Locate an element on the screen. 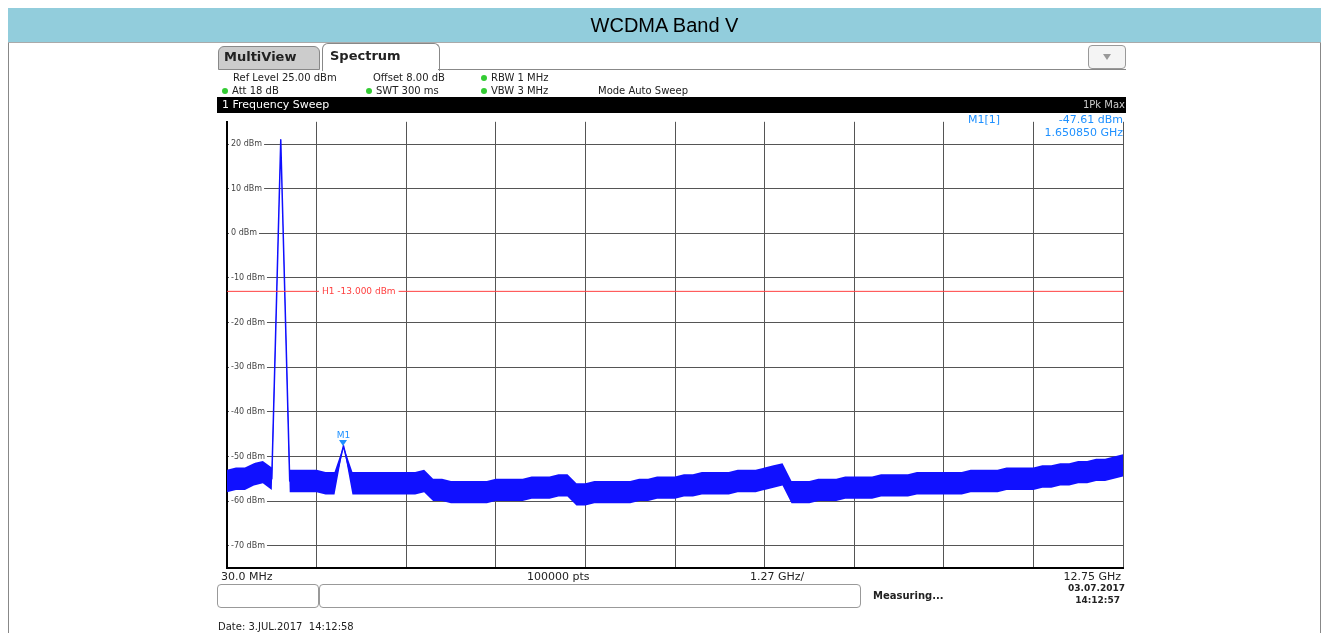 The width and height of the screenshot is (1329, 641). chart-title: WCDMA Band V is located at coordinates (664, 25).